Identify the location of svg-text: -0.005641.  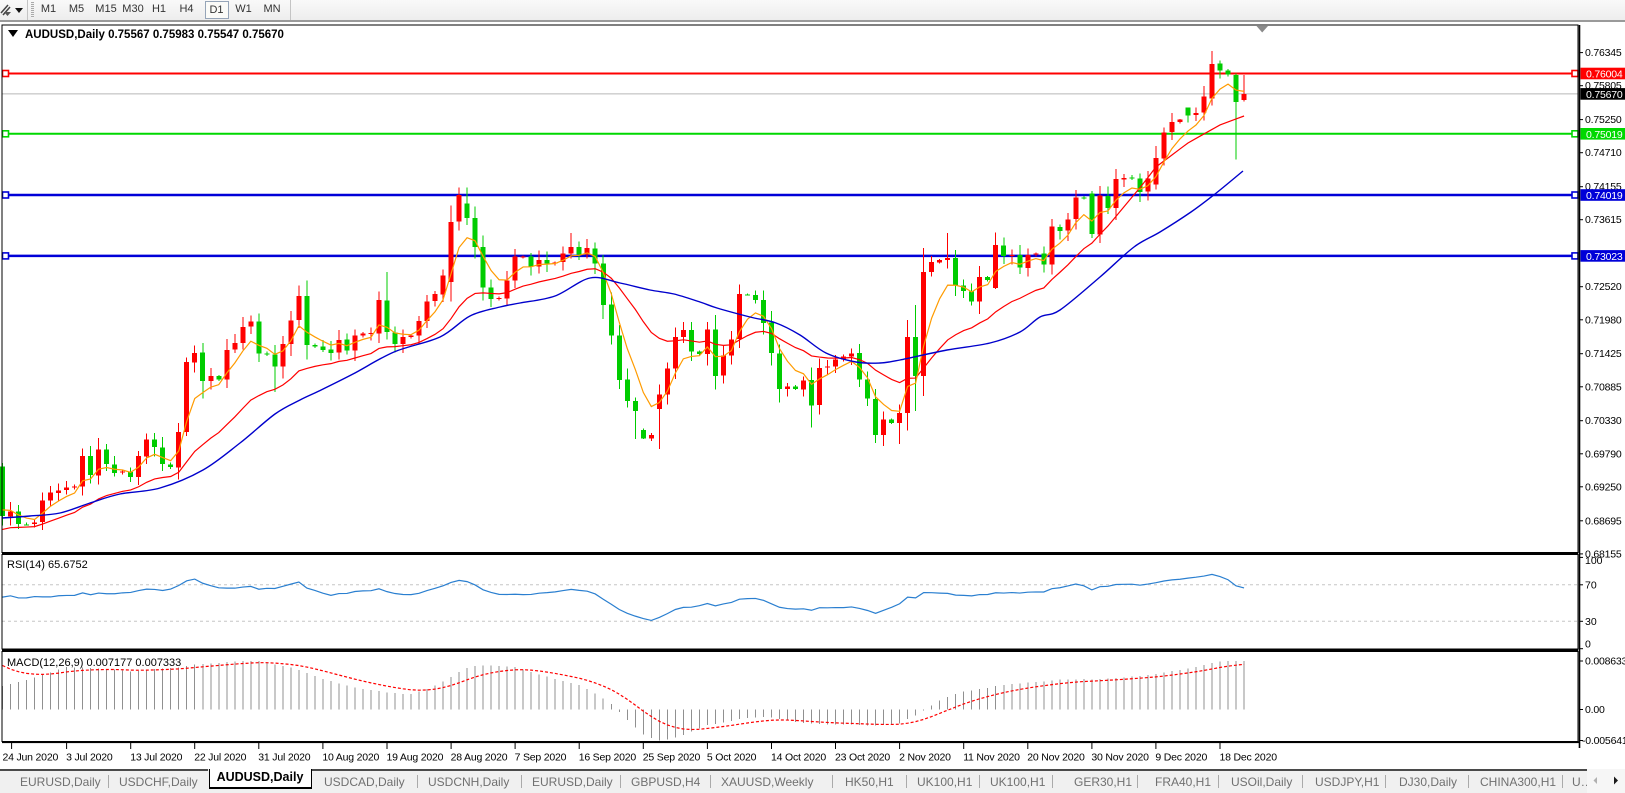
(1603, 741).